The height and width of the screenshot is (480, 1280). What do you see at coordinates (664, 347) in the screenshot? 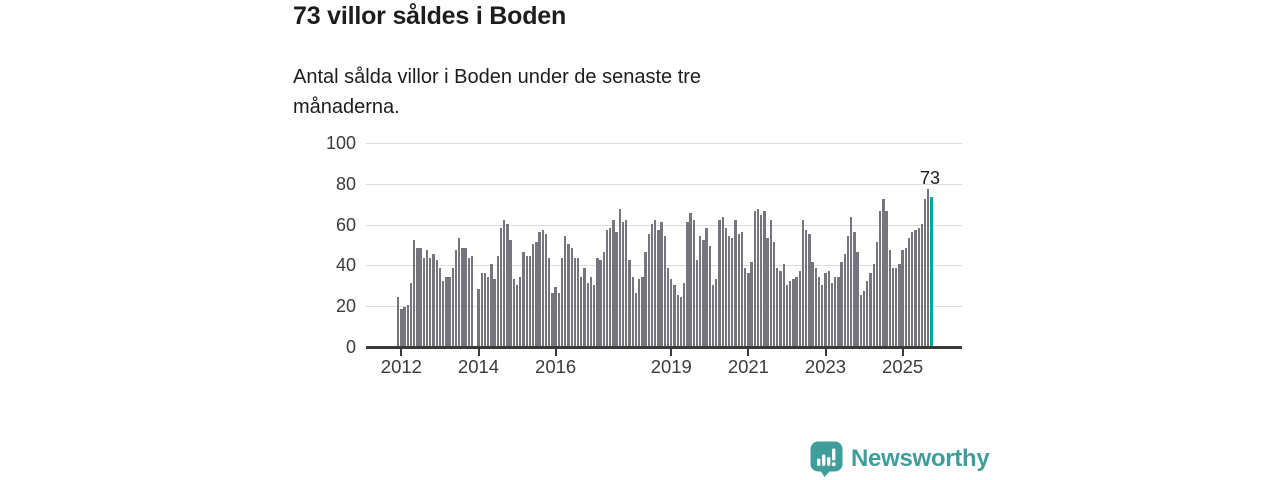
I see `x-axis-baseline` at bounding box center [664, 347].